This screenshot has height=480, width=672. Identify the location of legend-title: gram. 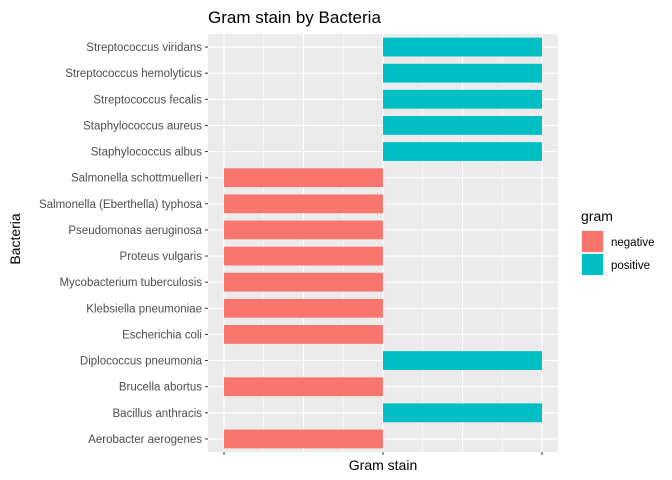
(597, 216).